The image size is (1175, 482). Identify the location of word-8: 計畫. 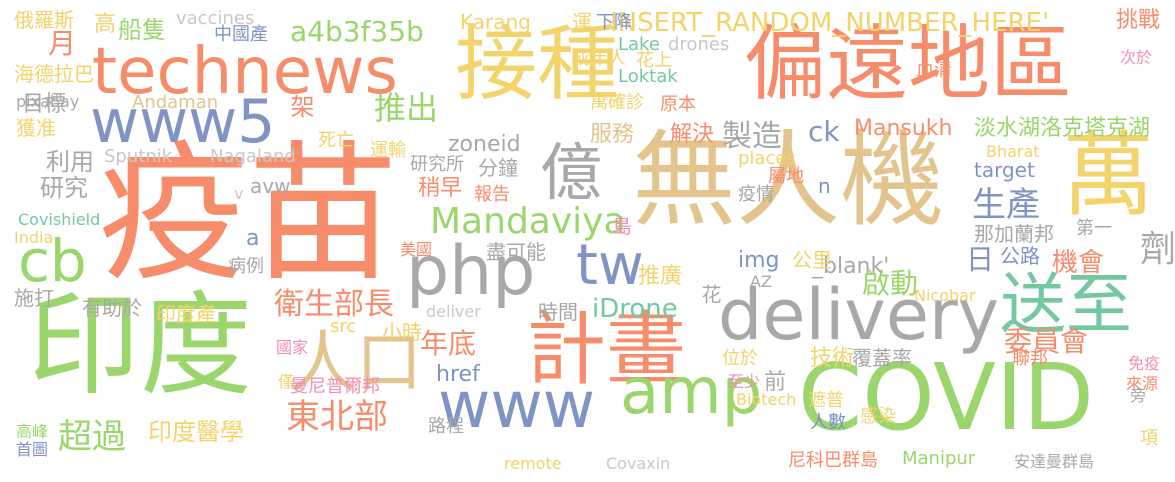
(606, 349).